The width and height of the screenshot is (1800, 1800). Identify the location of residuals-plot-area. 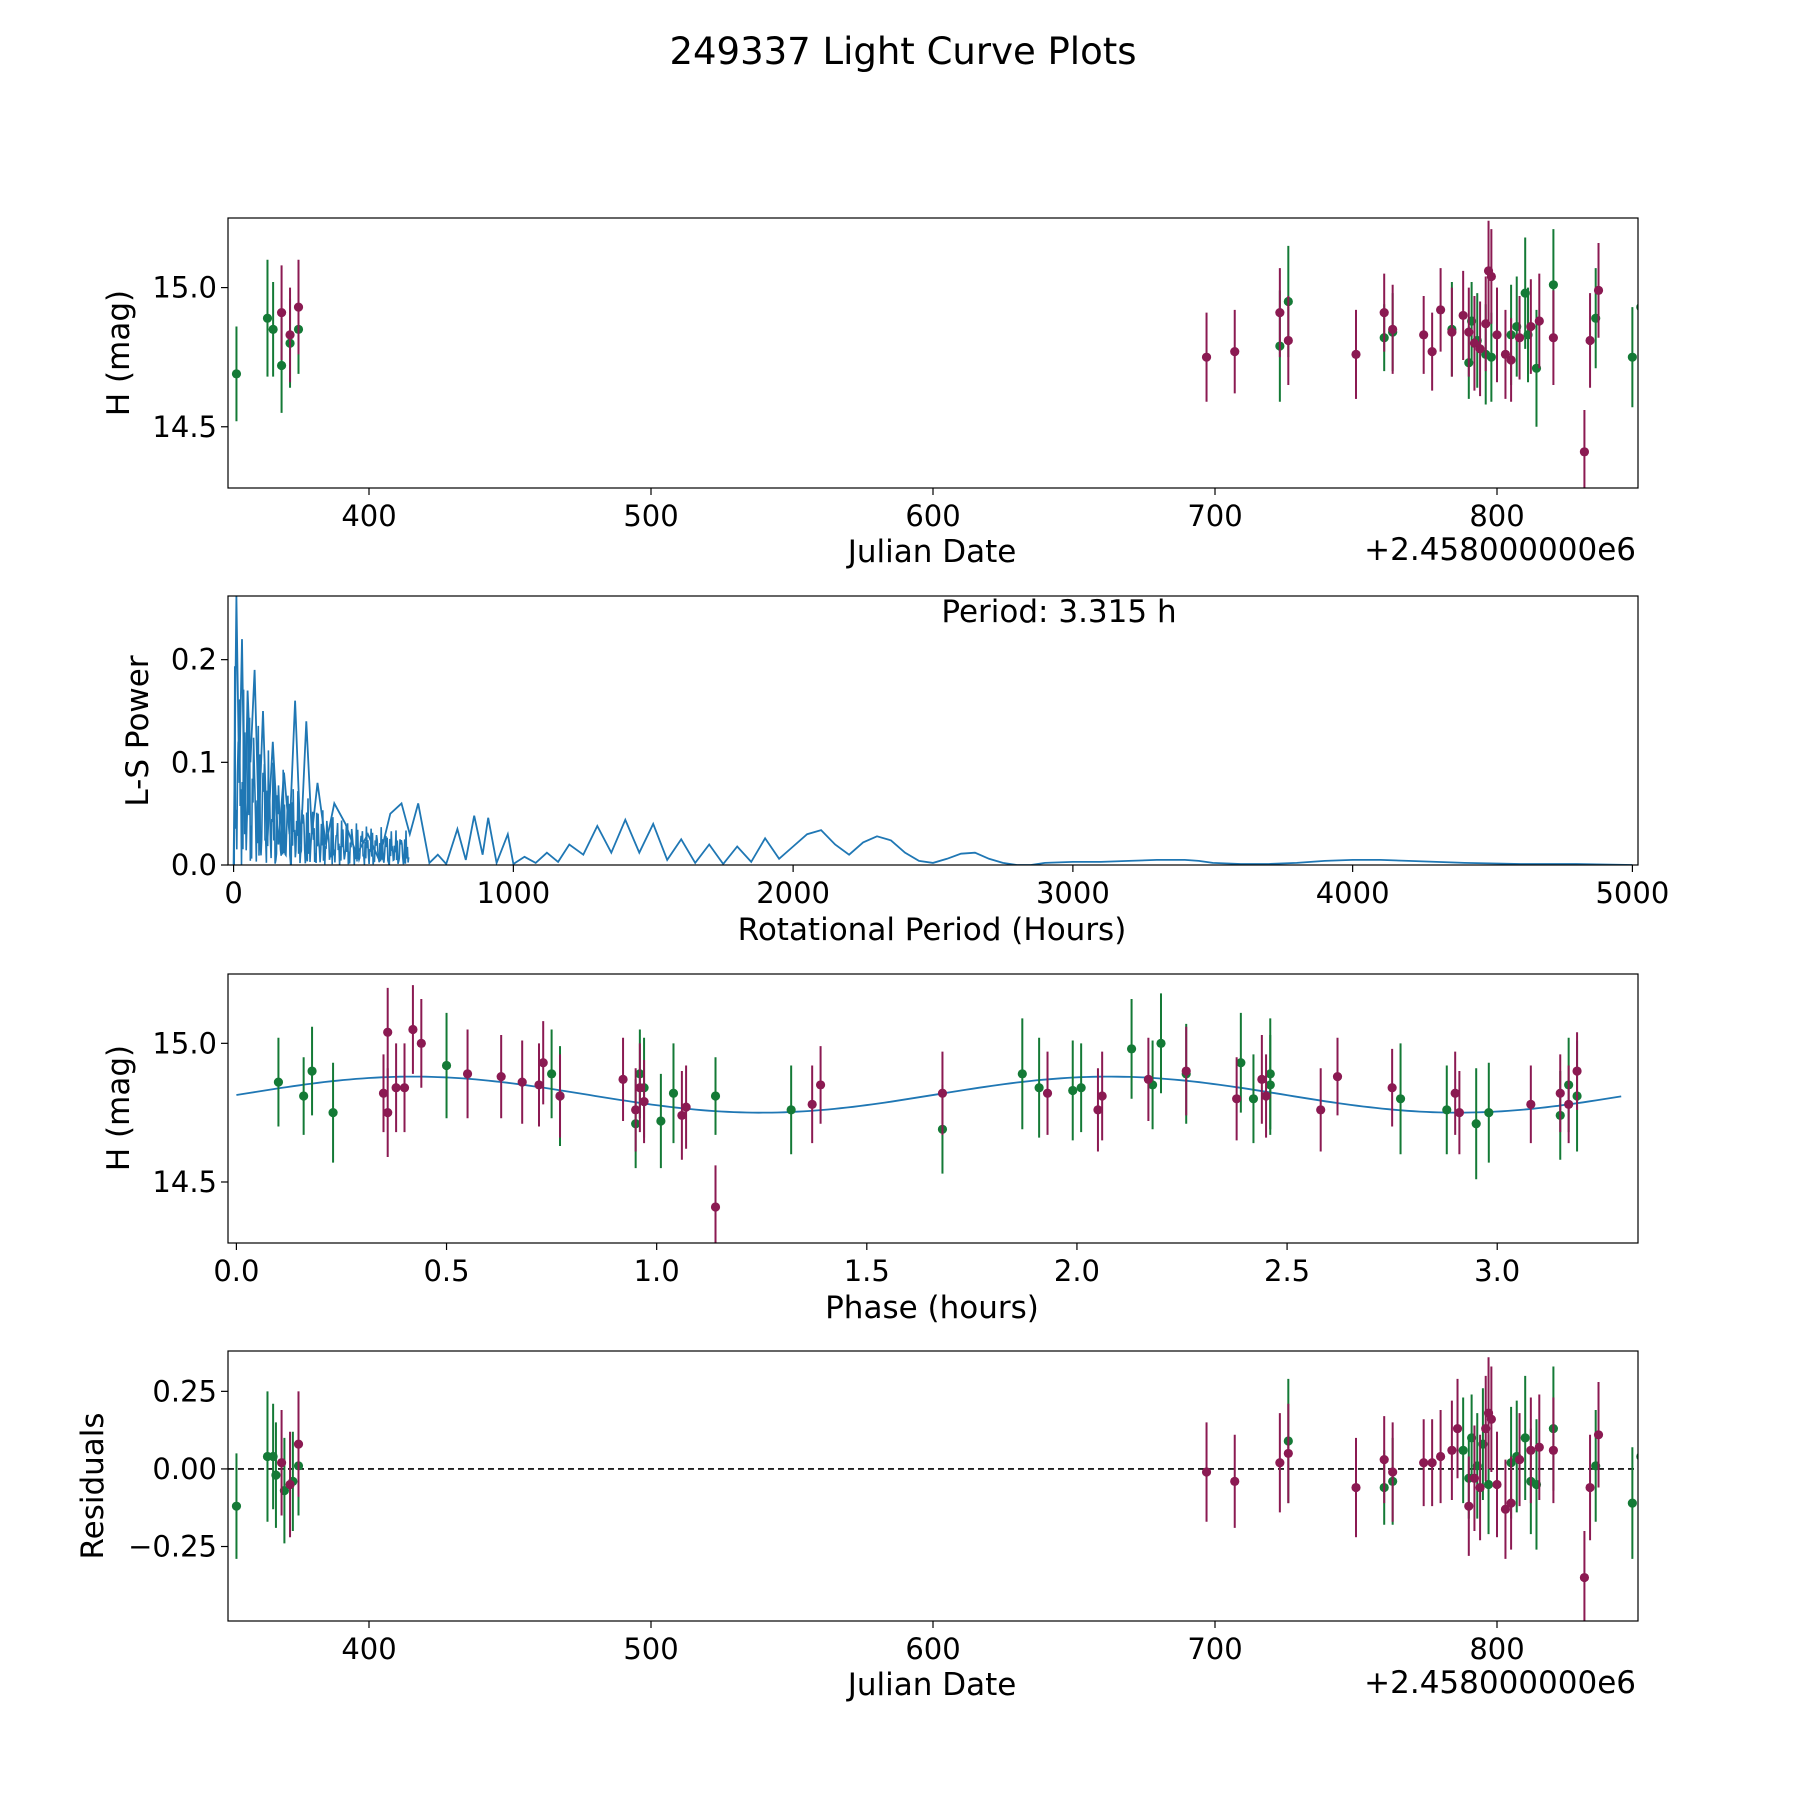
(933, 1489).